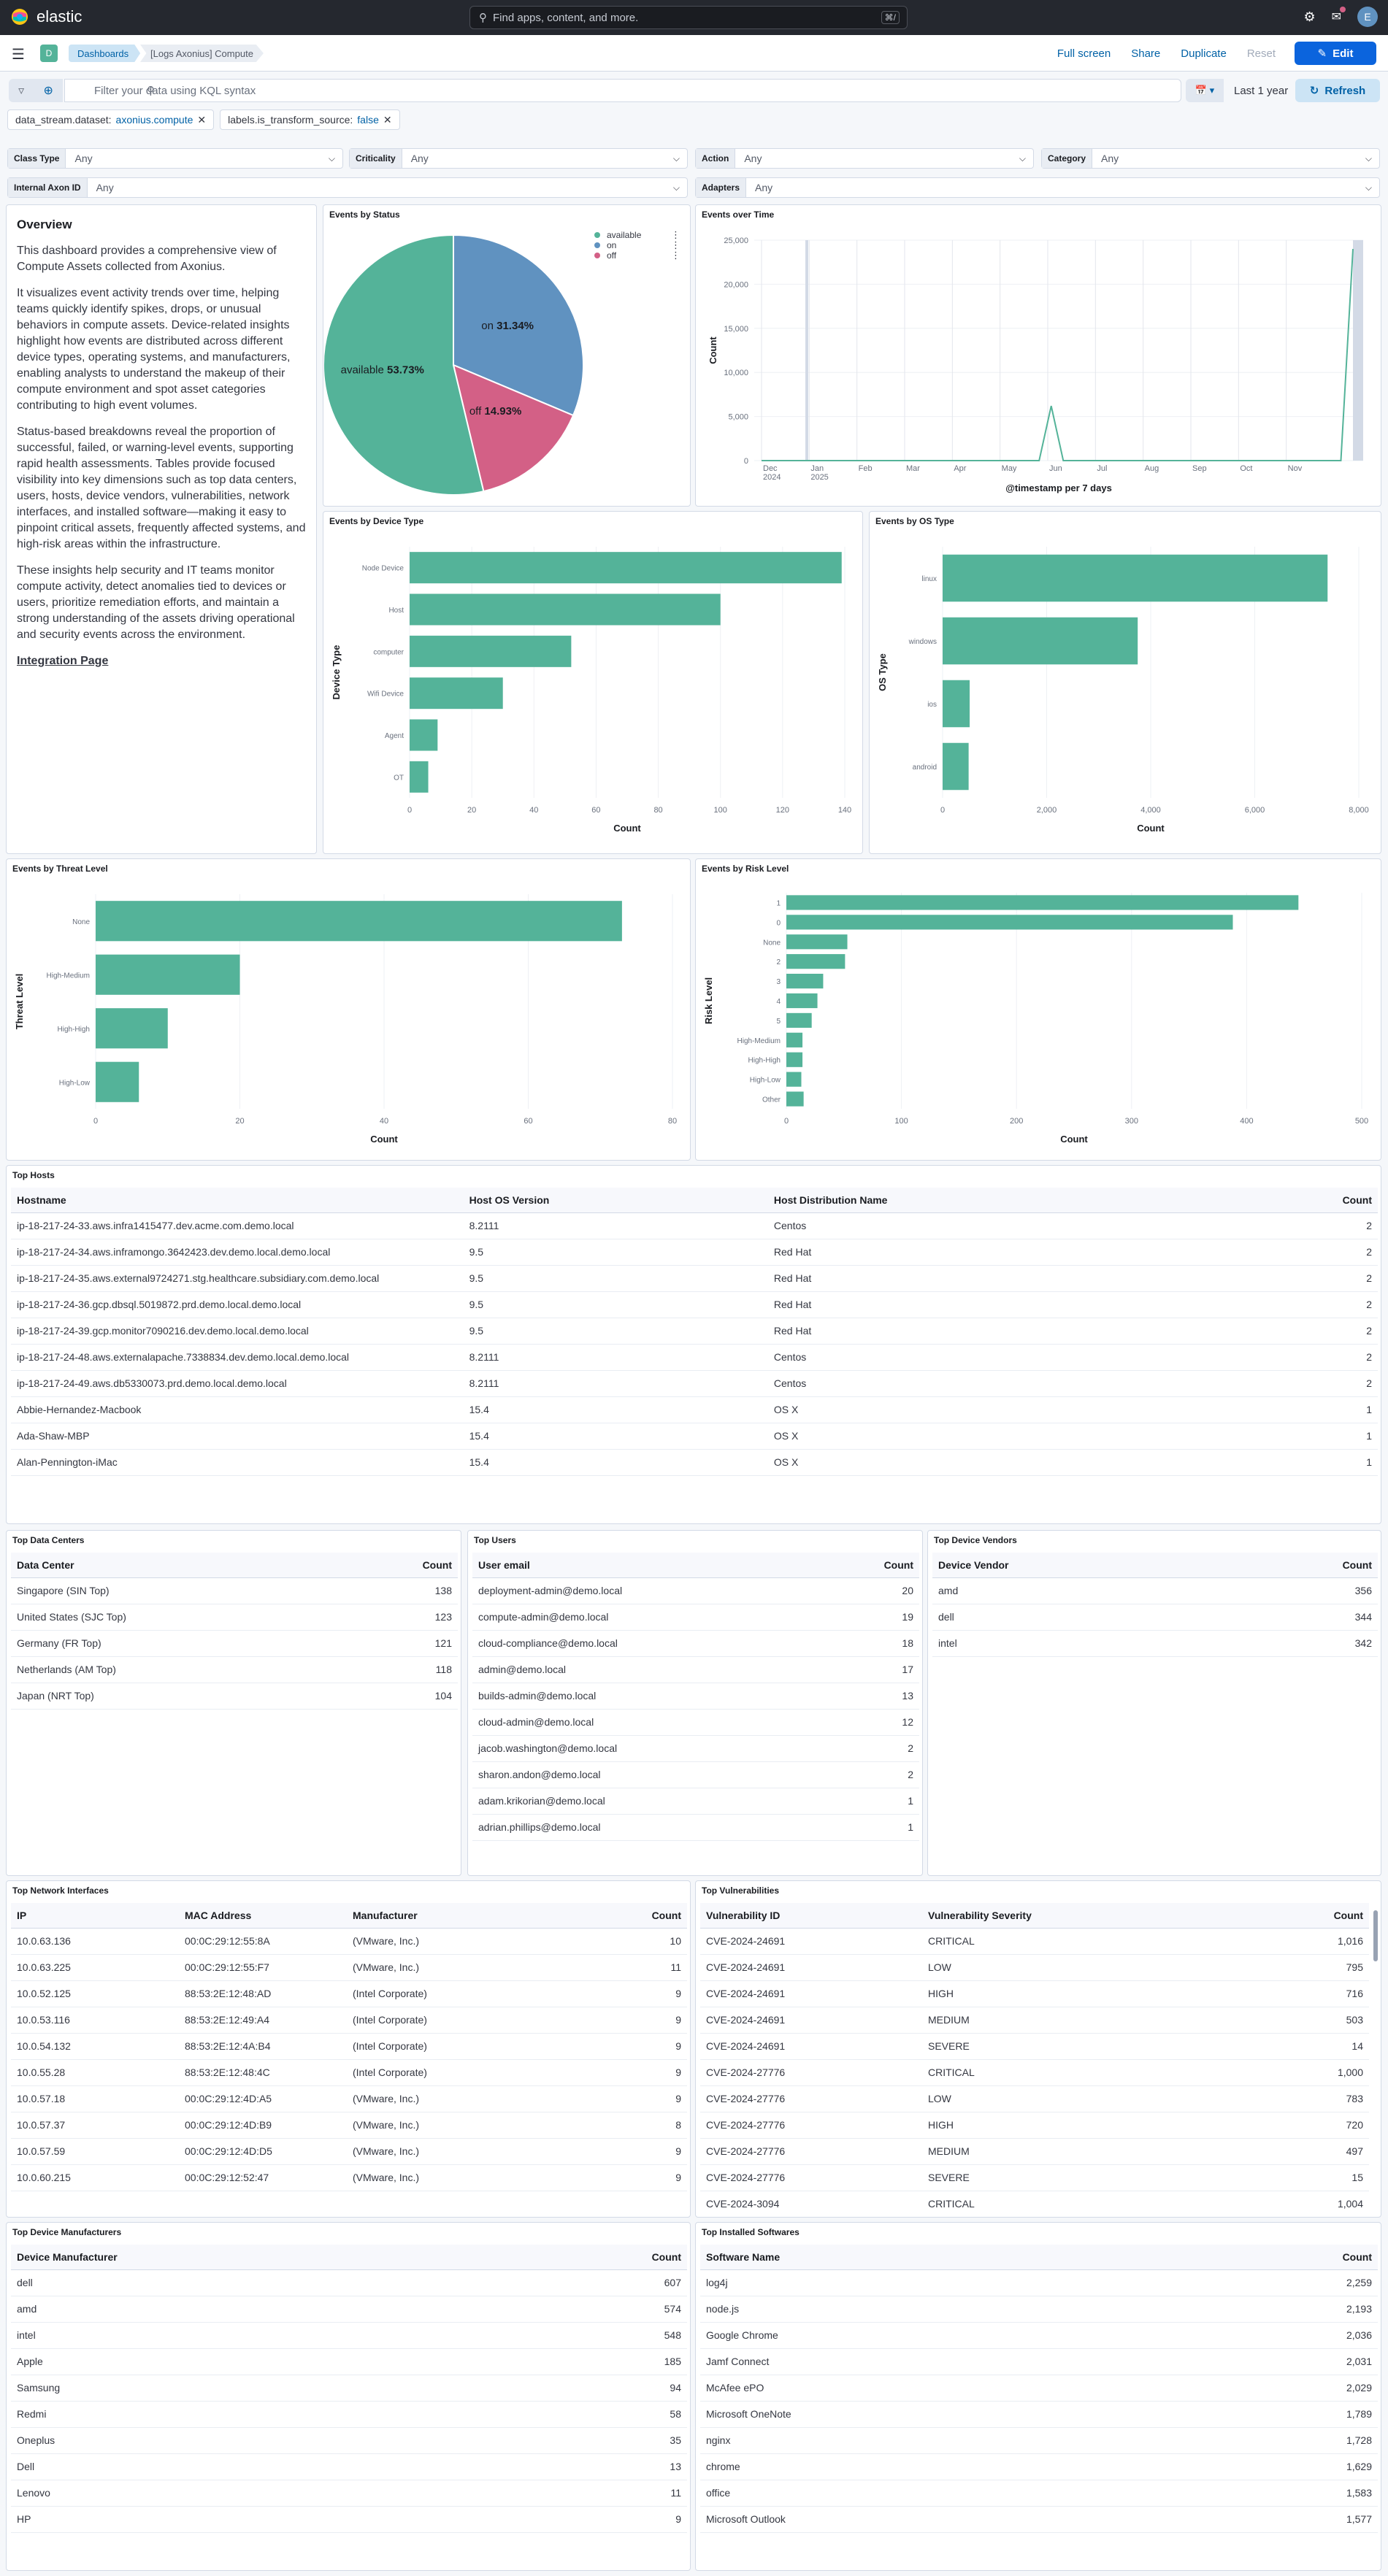 The height and width of the screenshot is (2576, 1388). What do you see at coordinates (649, 1565) in the screenshot?
I see `column-header: User email` at bounding box center [649, 1565].